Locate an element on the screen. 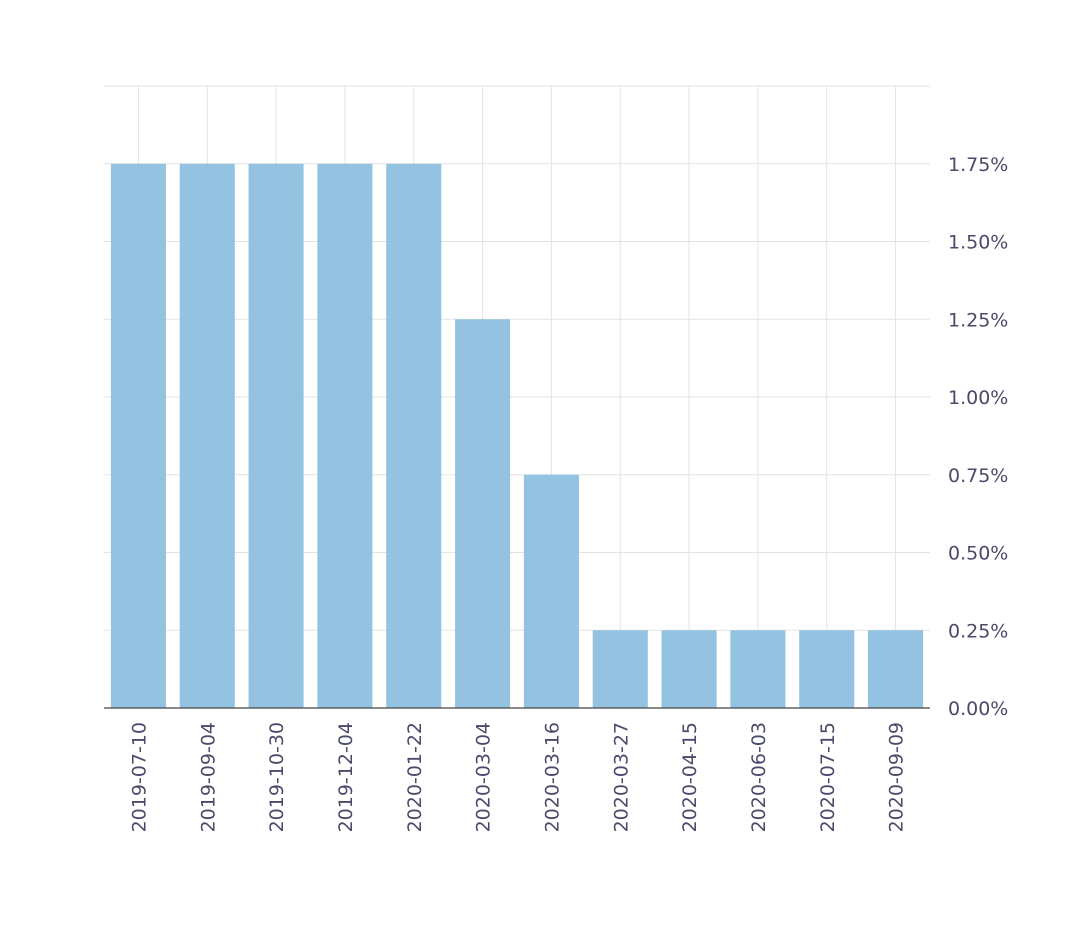 The height and width of the screenshot is (929, 1080). y-tick-label: 1.00% is located at coordinates (978, 398).